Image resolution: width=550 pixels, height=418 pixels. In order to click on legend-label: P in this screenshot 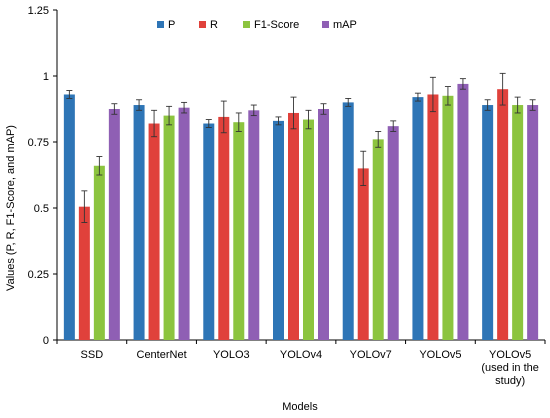, I will do `click(171, 25)`.